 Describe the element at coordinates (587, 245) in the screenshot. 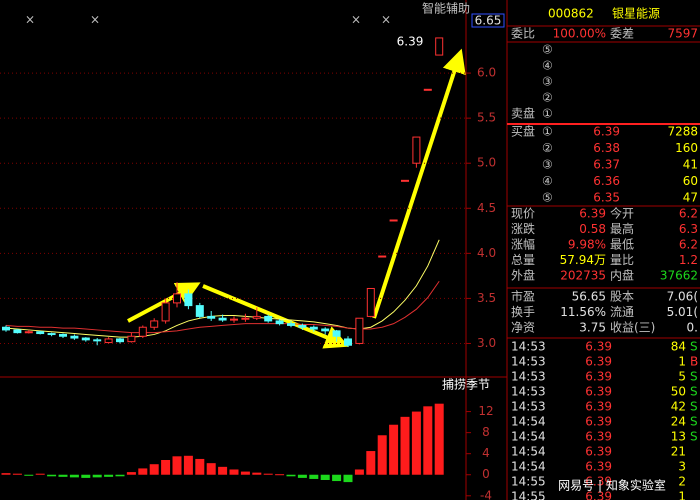

I see `panel-text: 9.98%` at that location.